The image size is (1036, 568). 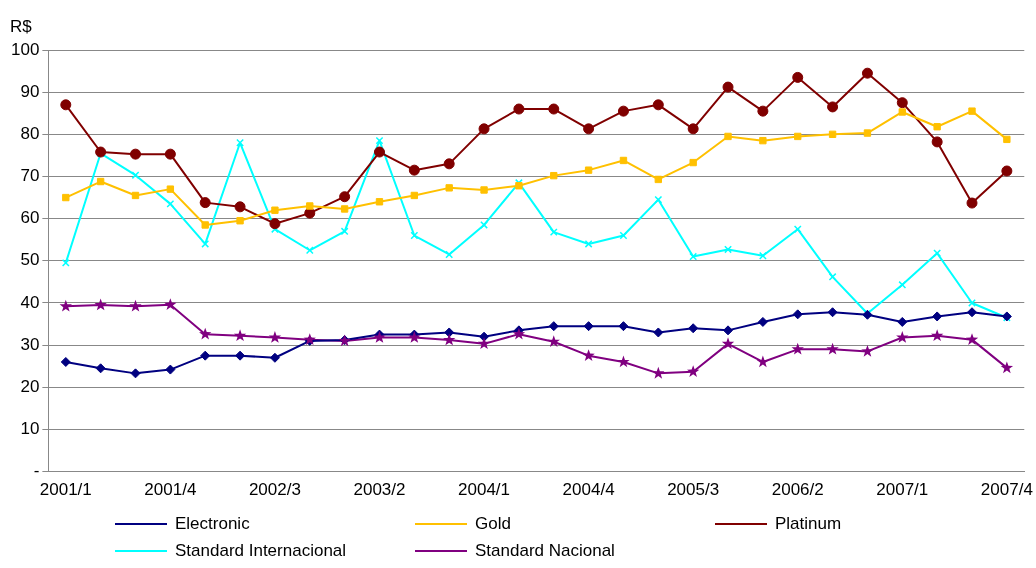 What do you see at coordinates (545, 550) in the screenshot?
I see `legend-label: Standard Nacional` at bounding box center [545, 550].